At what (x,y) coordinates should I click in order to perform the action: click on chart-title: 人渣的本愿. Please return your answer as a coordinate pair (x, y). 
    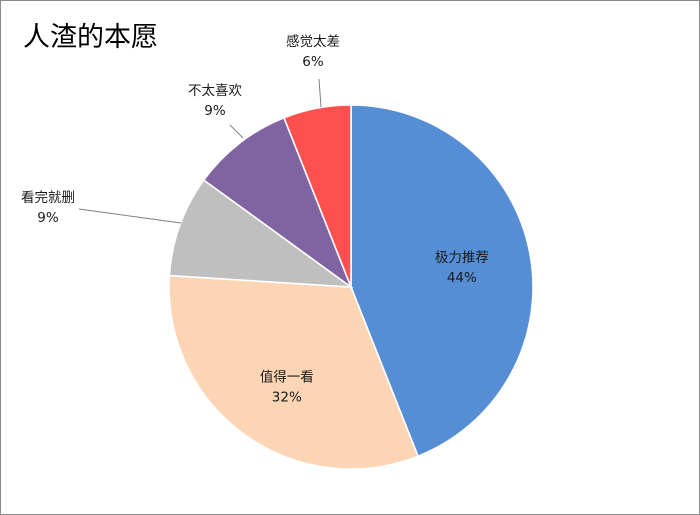
    Looking at the image, I should click on (90, 37).